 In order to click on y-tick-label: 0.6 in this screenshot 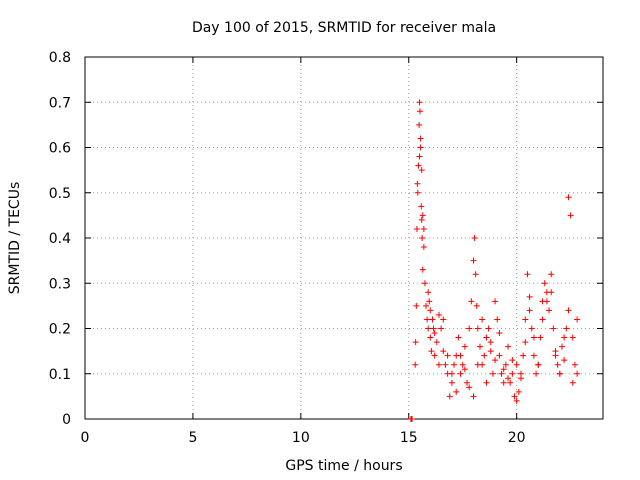, I will do `click(60, 149)`.